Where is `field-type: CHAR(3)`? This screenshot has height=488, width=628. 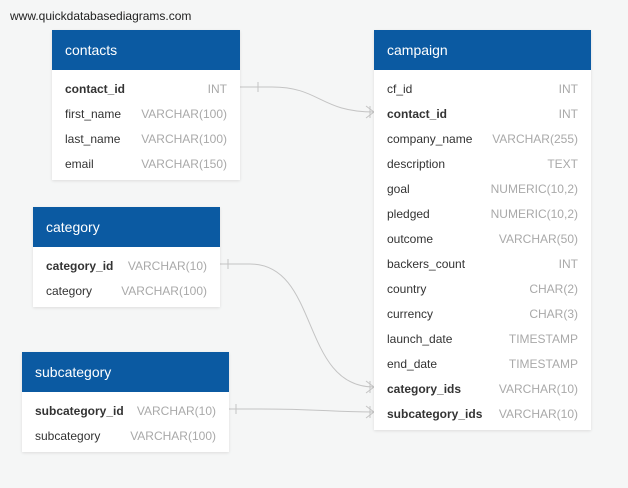
field-type: CHAR(3) is located at coordinates (553, 314).